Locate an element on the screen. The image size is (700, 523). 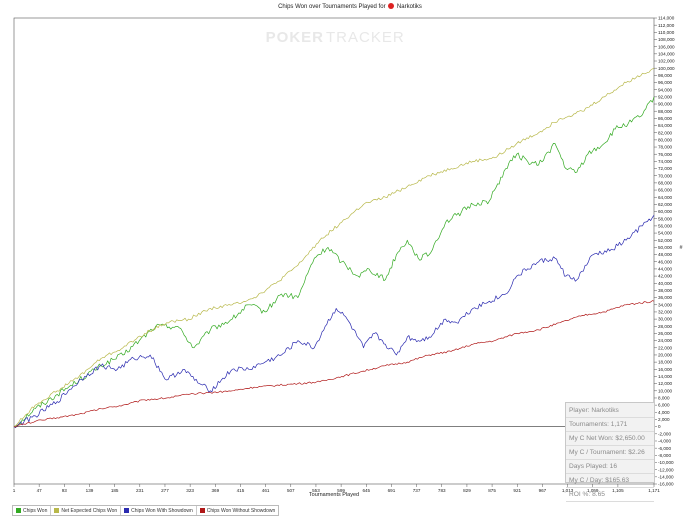
chart-title-text: Chips Won over Tournaments Played for is located at coordinates (332, 7).